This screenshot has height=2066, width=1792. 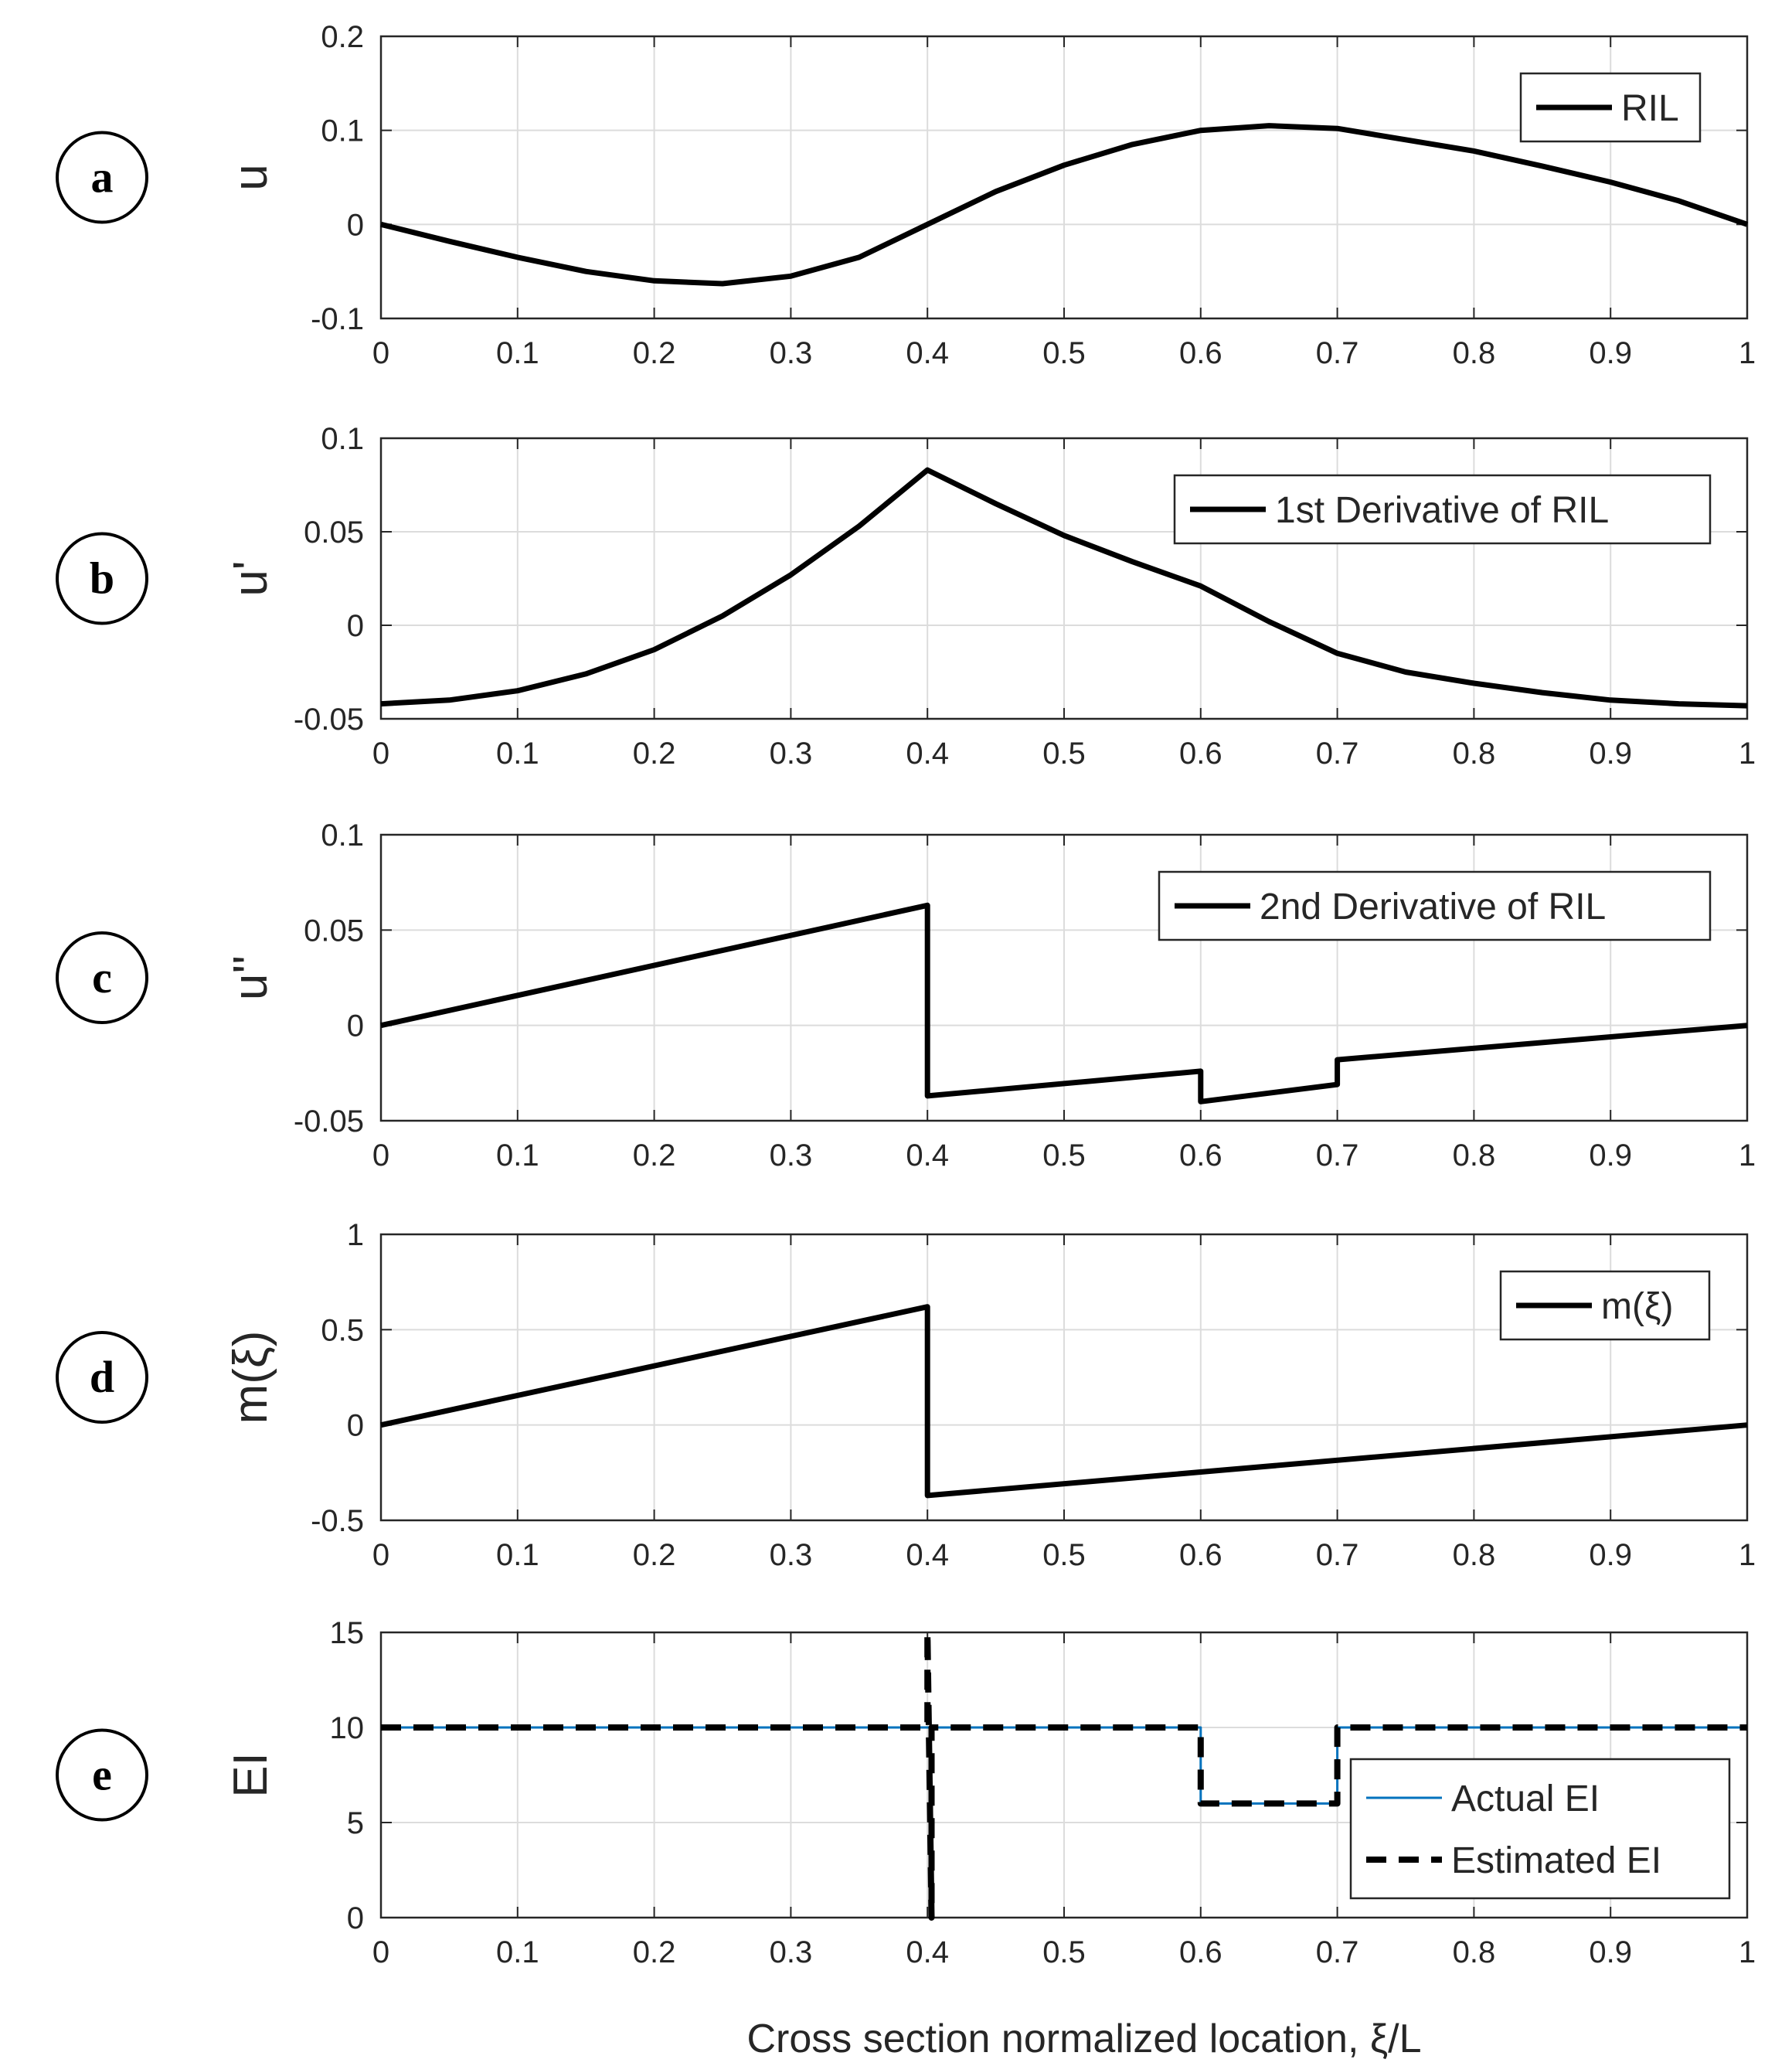 What do you see at coordinates (1556, 1860) in the screenshot?
I see `legend-label: Estimated EI` at bounding box center [1556, 1860].